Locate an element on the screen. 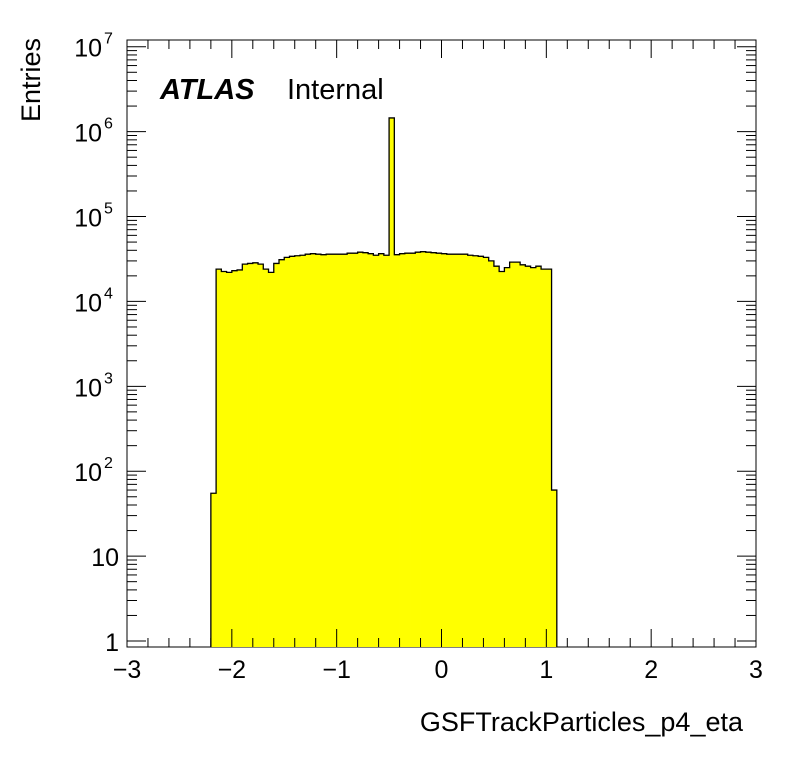 Image resolution: width=796 pixels, height=772 pixels. y-tick-exponent: 5 is located at coordinates (108, 209).